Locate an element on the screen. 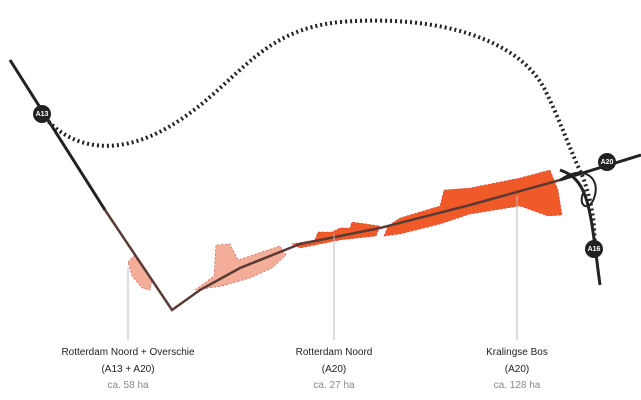 The width and height of the screenshot is (641, 400). road-label: A13 is located at coordinates (42, 114).